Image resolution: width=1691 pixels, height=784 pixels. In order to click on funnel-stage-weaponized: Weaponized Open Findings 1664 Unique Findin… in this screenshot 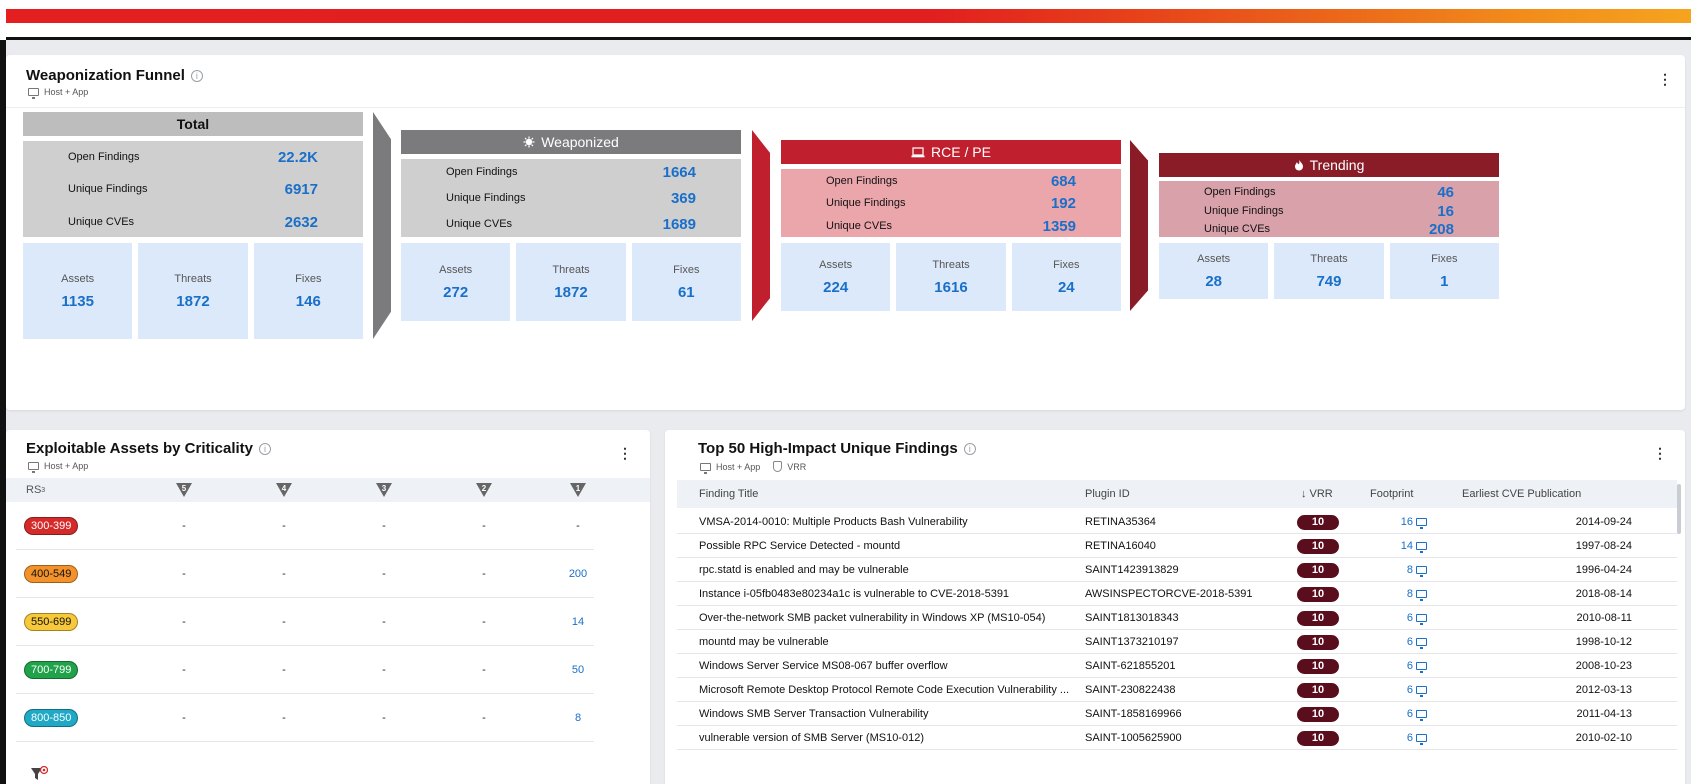, I will do `click(571, 205)`.